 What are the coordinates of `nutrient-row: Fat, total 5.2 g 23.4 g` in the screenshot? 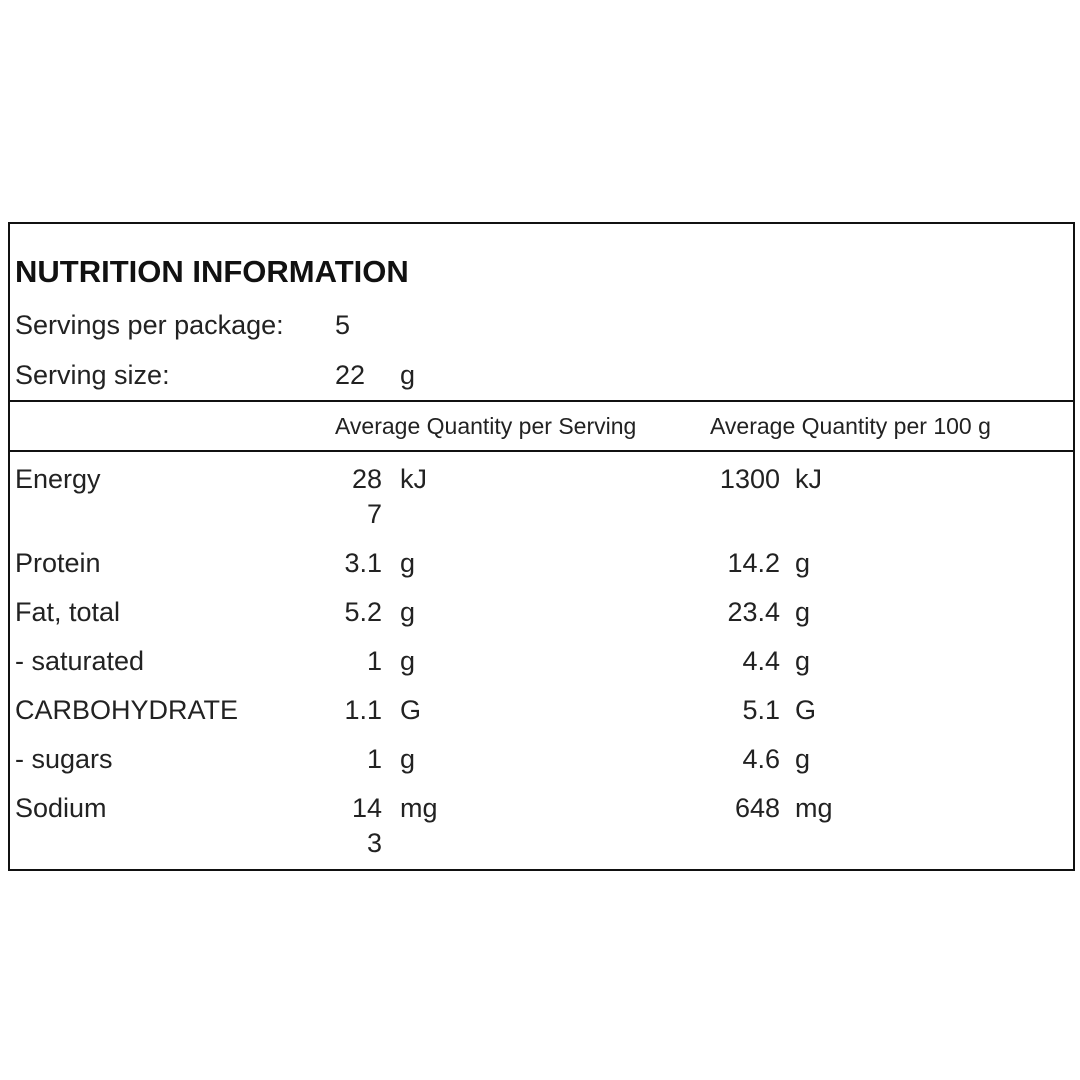 It's located at (541, 619).